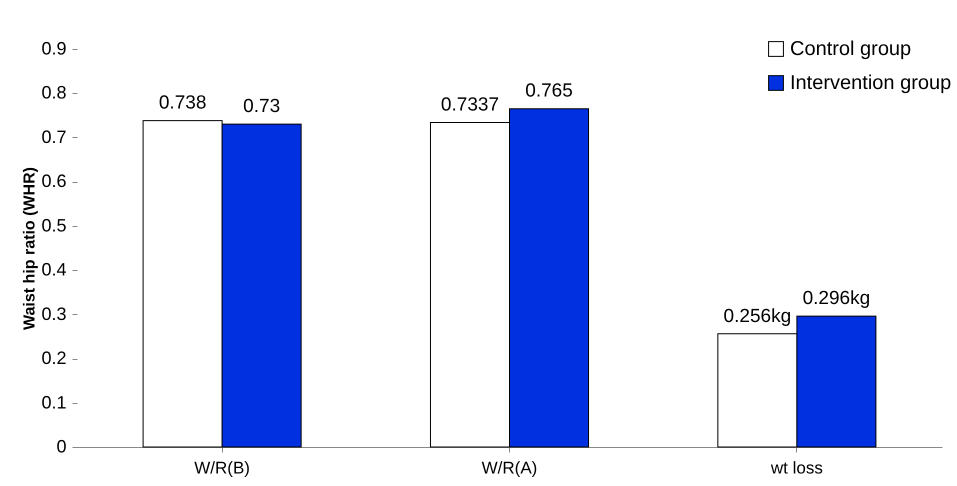 This screenshot has width=957, height=486. Describe the element at coordinates (53, 358) in the screenshot. I see `y-tick-label: 0.2` at that location.